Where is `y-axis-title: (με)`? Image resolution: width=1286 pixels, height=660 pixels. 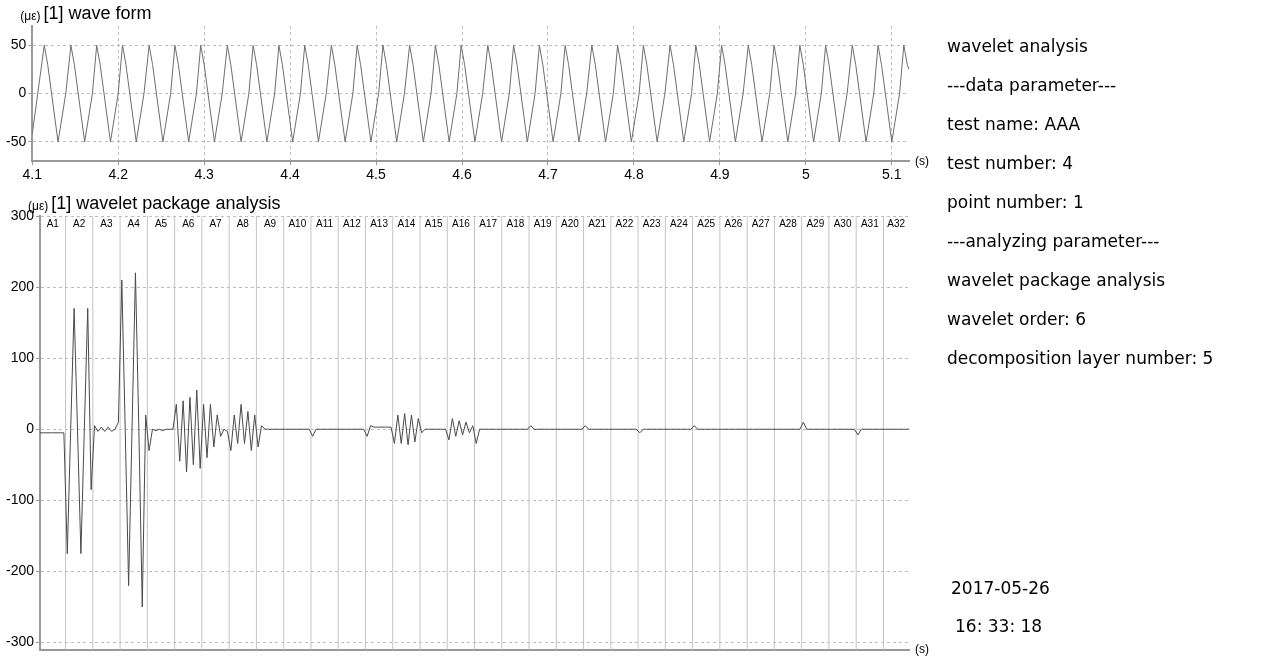 y-axis-title: (με) is located at coordinates (30, 16).